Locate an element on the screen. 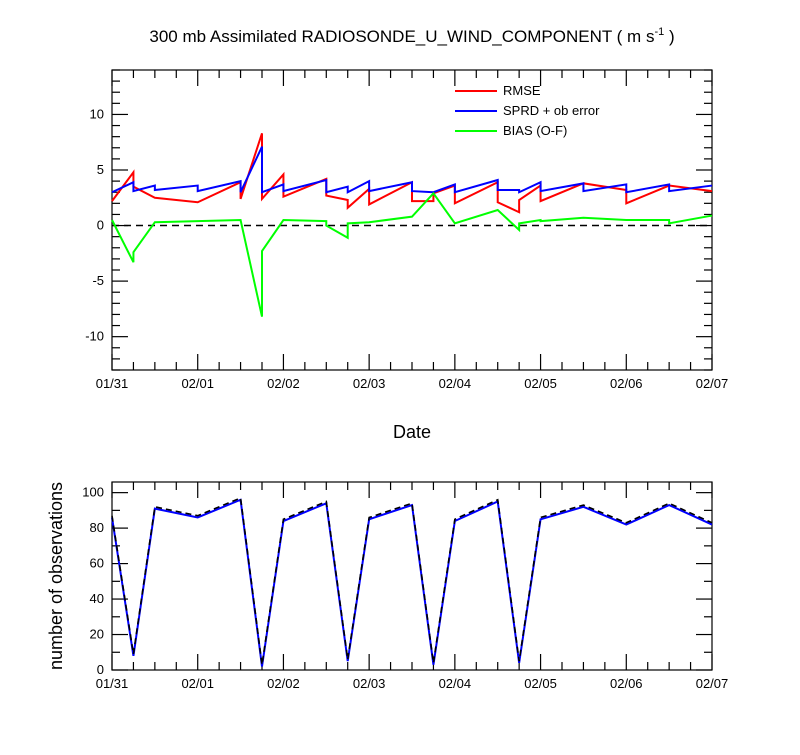 The height and width of the screenshot is (755, 800). y-tick-label: 5 is located at coordinates (100, 169).